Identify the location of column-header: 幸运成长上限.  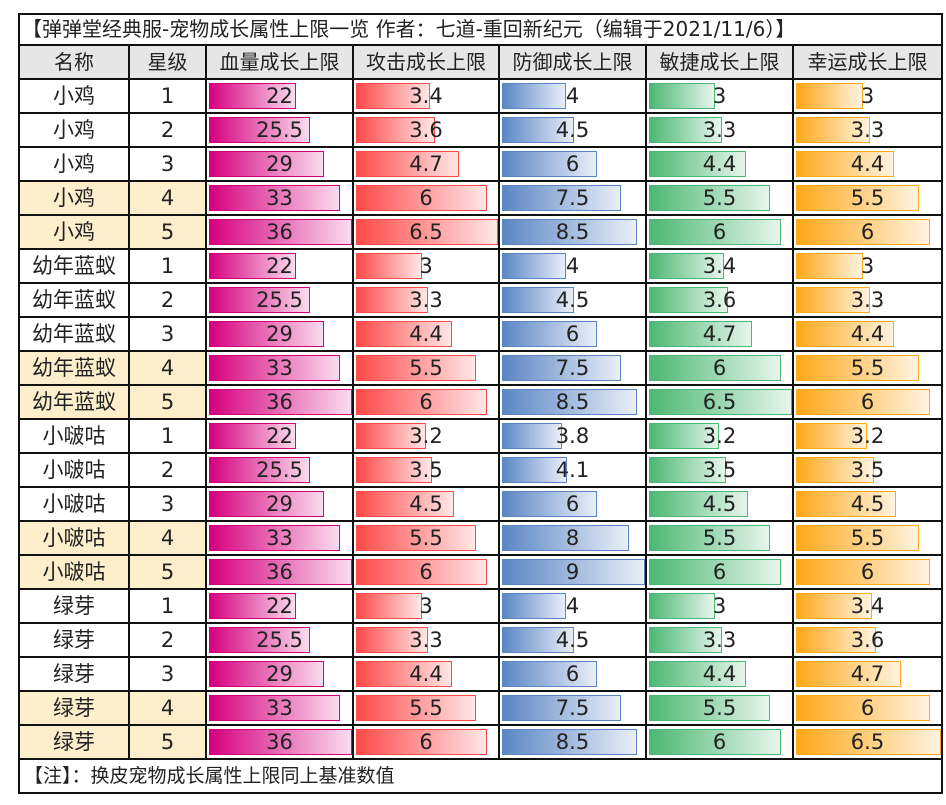
(867, 62).